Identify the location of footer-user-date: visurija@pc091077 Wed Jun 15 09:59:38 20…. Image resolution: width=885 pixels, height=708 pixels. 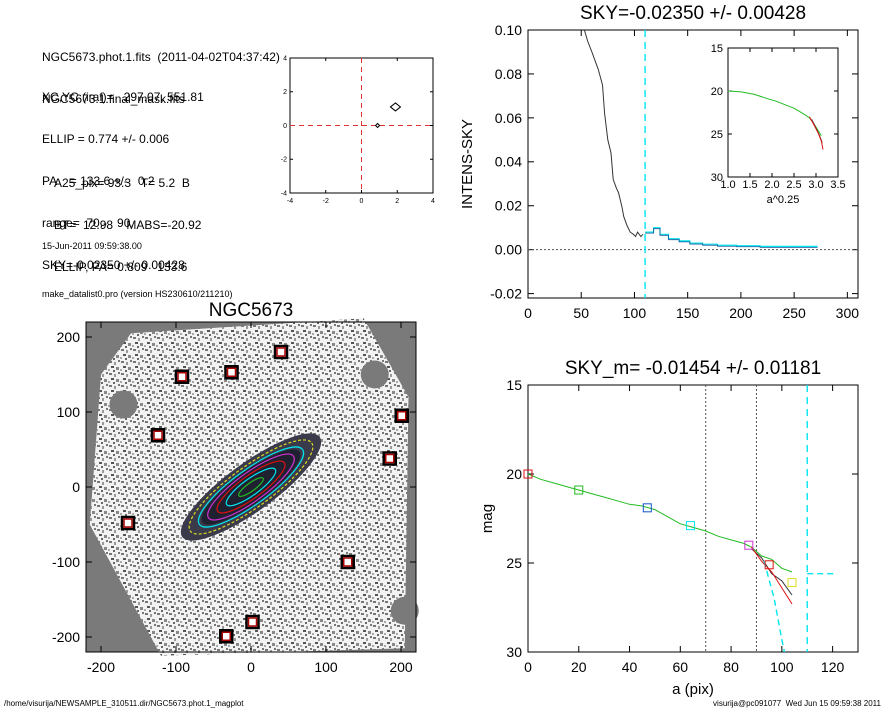
(797, 703).